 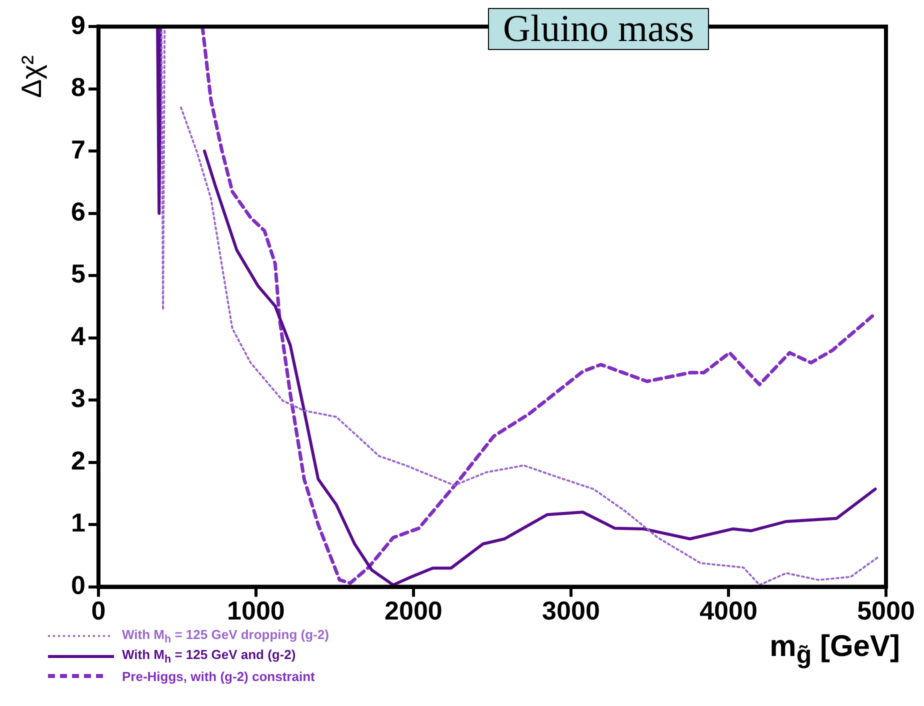 I want to click on x-tick-label: 1000, so click(x=256, y=611).